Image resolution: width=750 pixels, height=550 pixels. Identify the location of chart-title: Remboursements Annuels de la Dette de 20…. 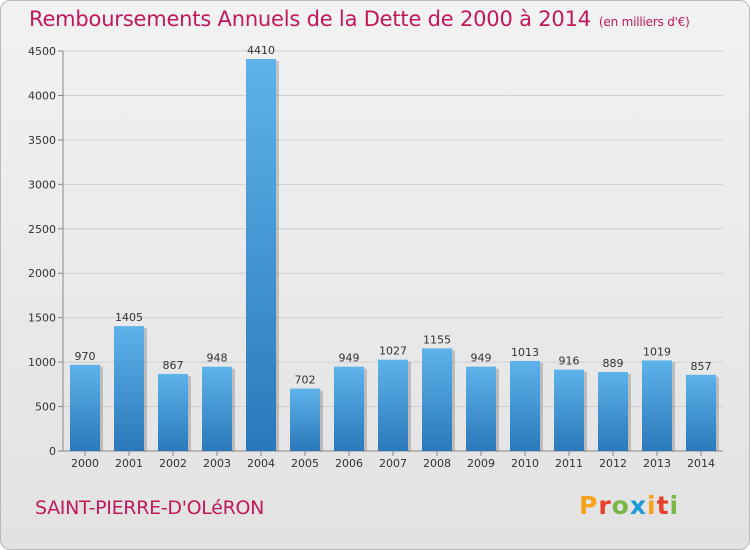
(359, 19).